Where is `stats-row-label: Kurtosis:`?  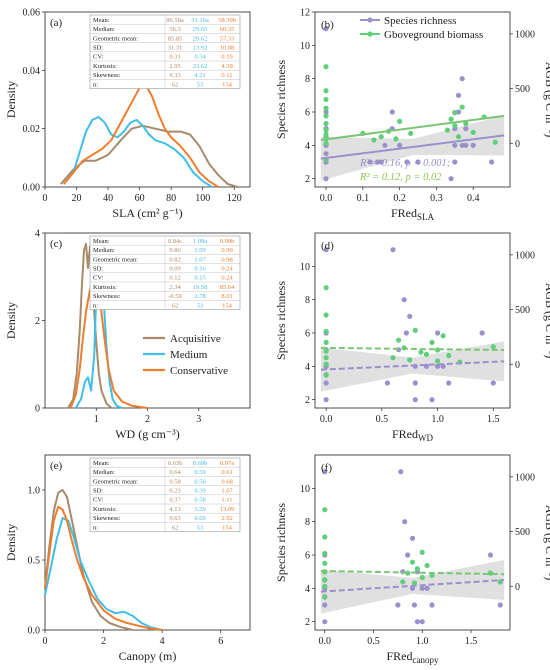 stats-row-label: Kurtosis: is located at coordinates (105, 287).